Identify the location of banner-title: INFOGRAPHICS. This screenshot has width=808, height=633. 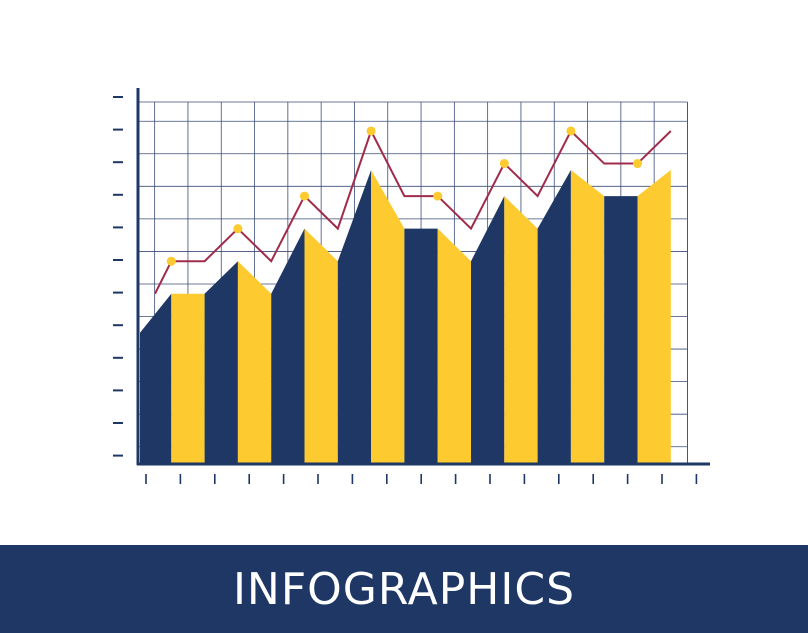
(404, 589).